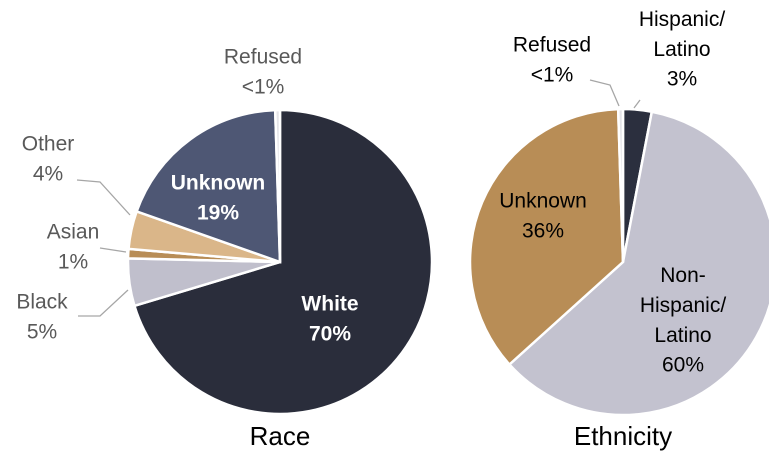 Image resolution: width=769 pixels, height=453 pixels. What do you see at coordinates (329, 304) in the screenshot?
I see `slice-label: White` at bounding box center [329, 304].